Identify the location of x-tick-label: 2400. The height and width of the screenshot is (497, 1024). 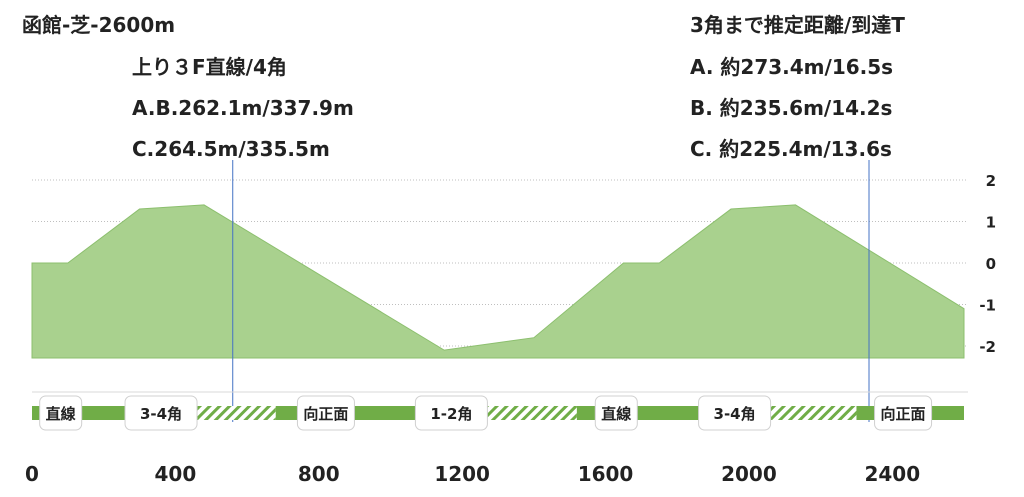
(892, 474).